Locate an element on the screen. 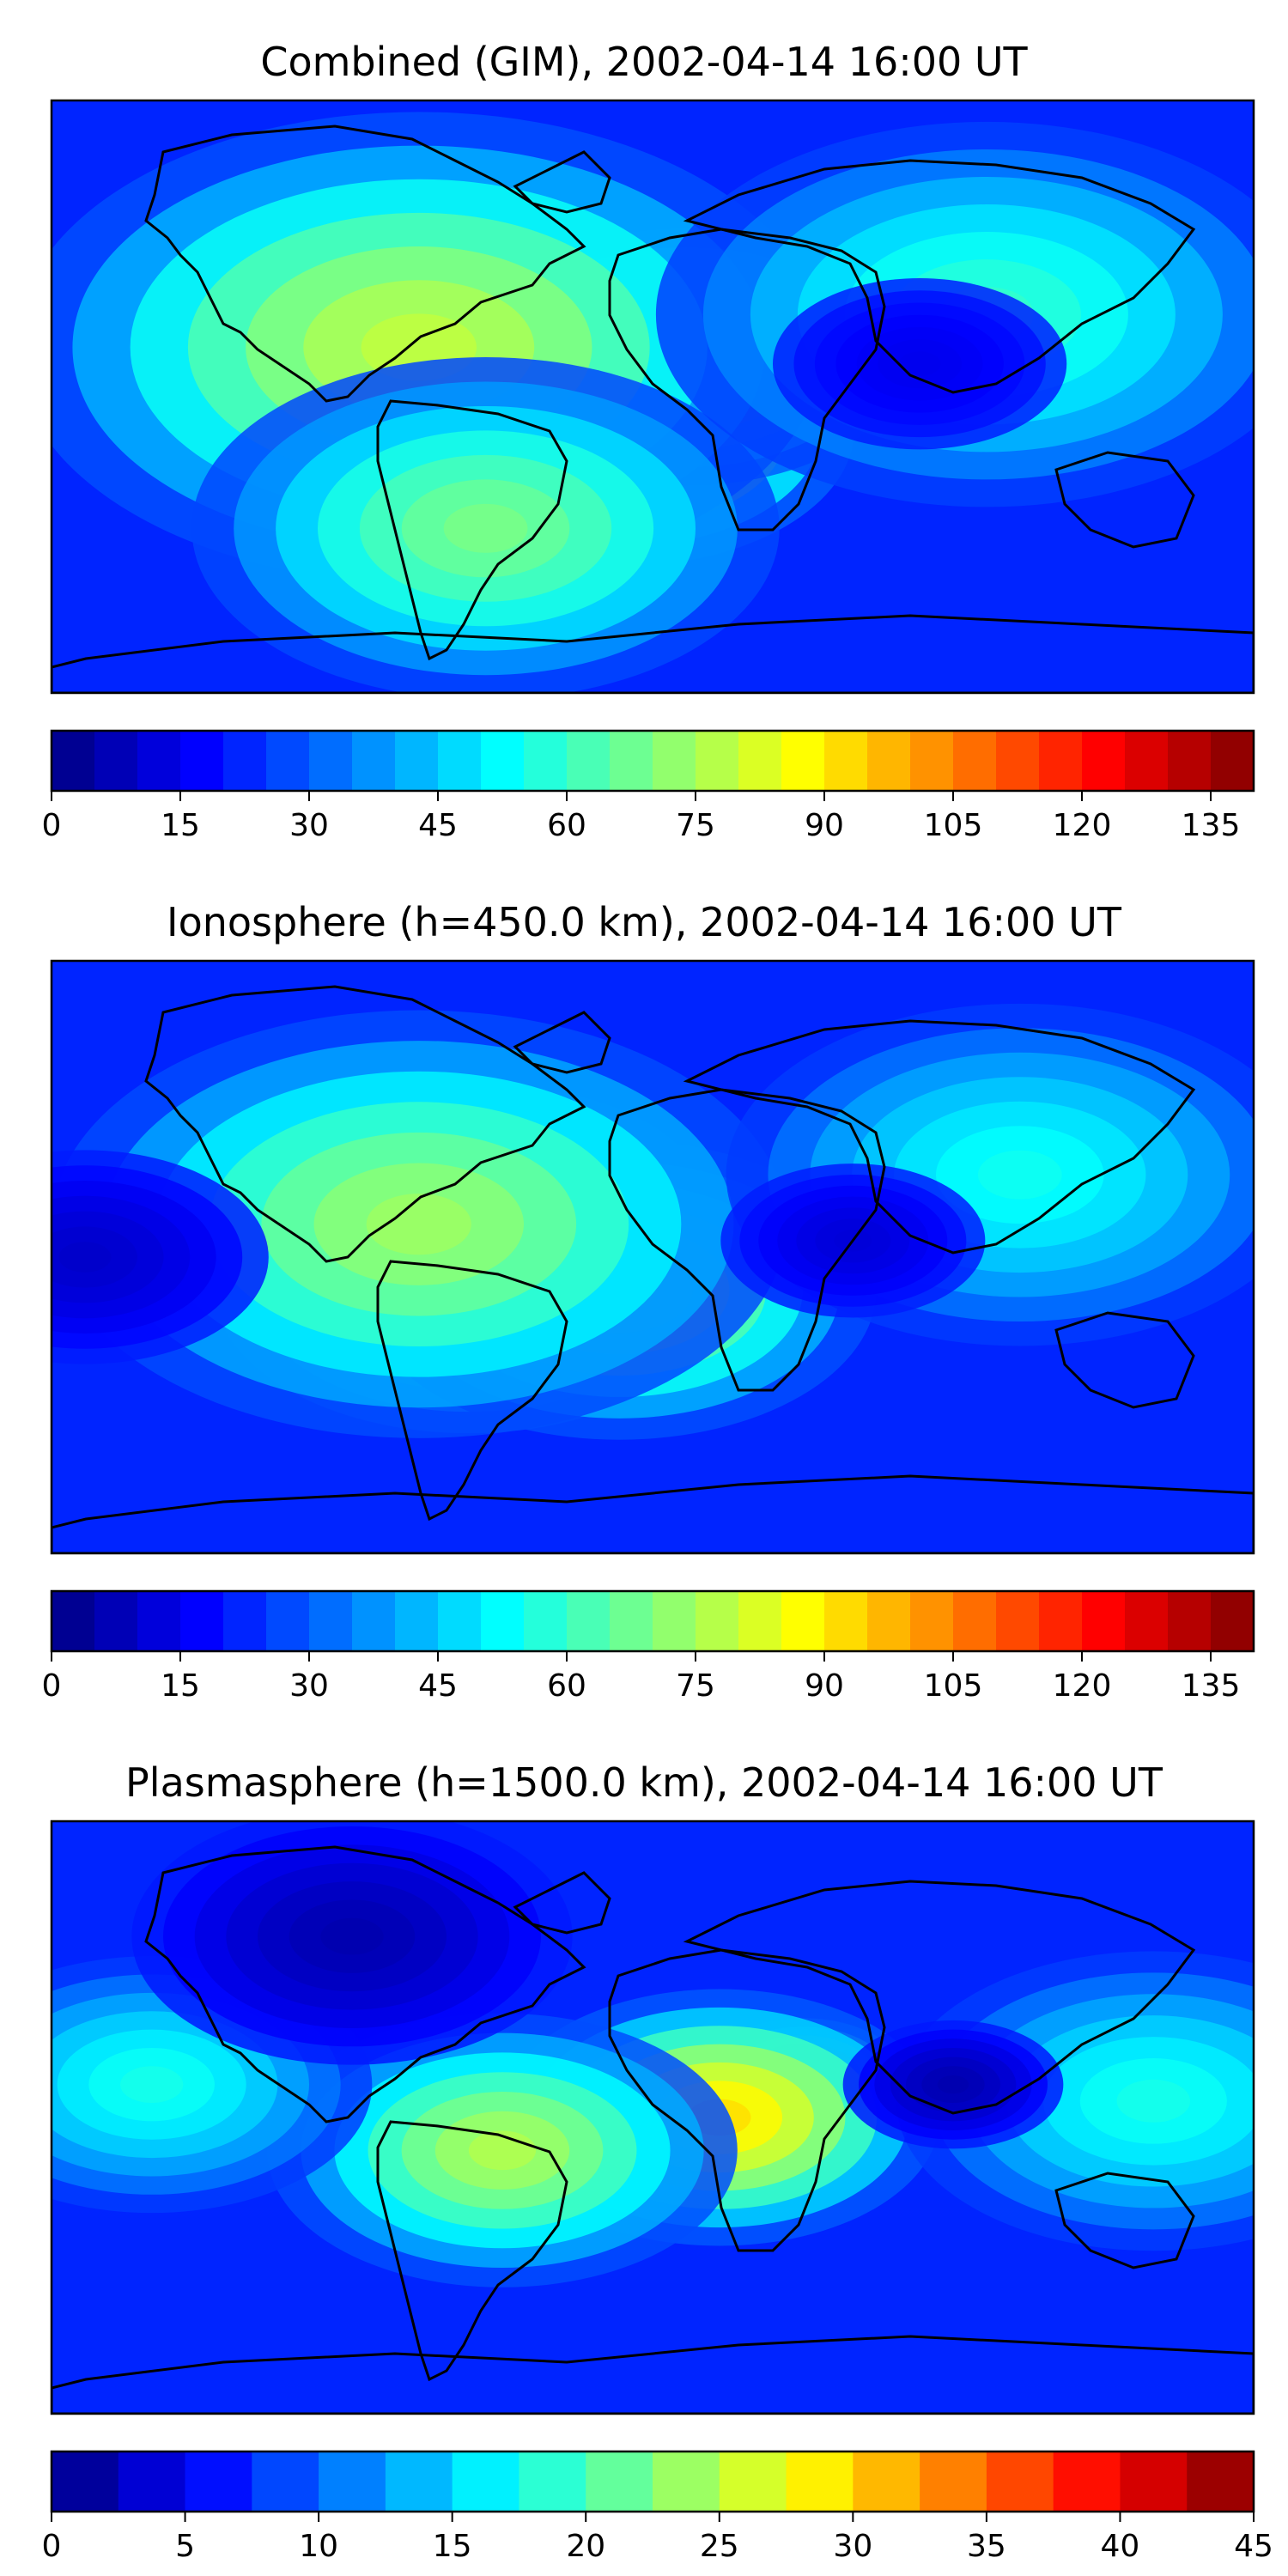 The width and height of the screenshot is (1288, 2576). colorbar: 0 5 10 15 20 25 30 35 40 45 is located at coordinates (658, 2507).